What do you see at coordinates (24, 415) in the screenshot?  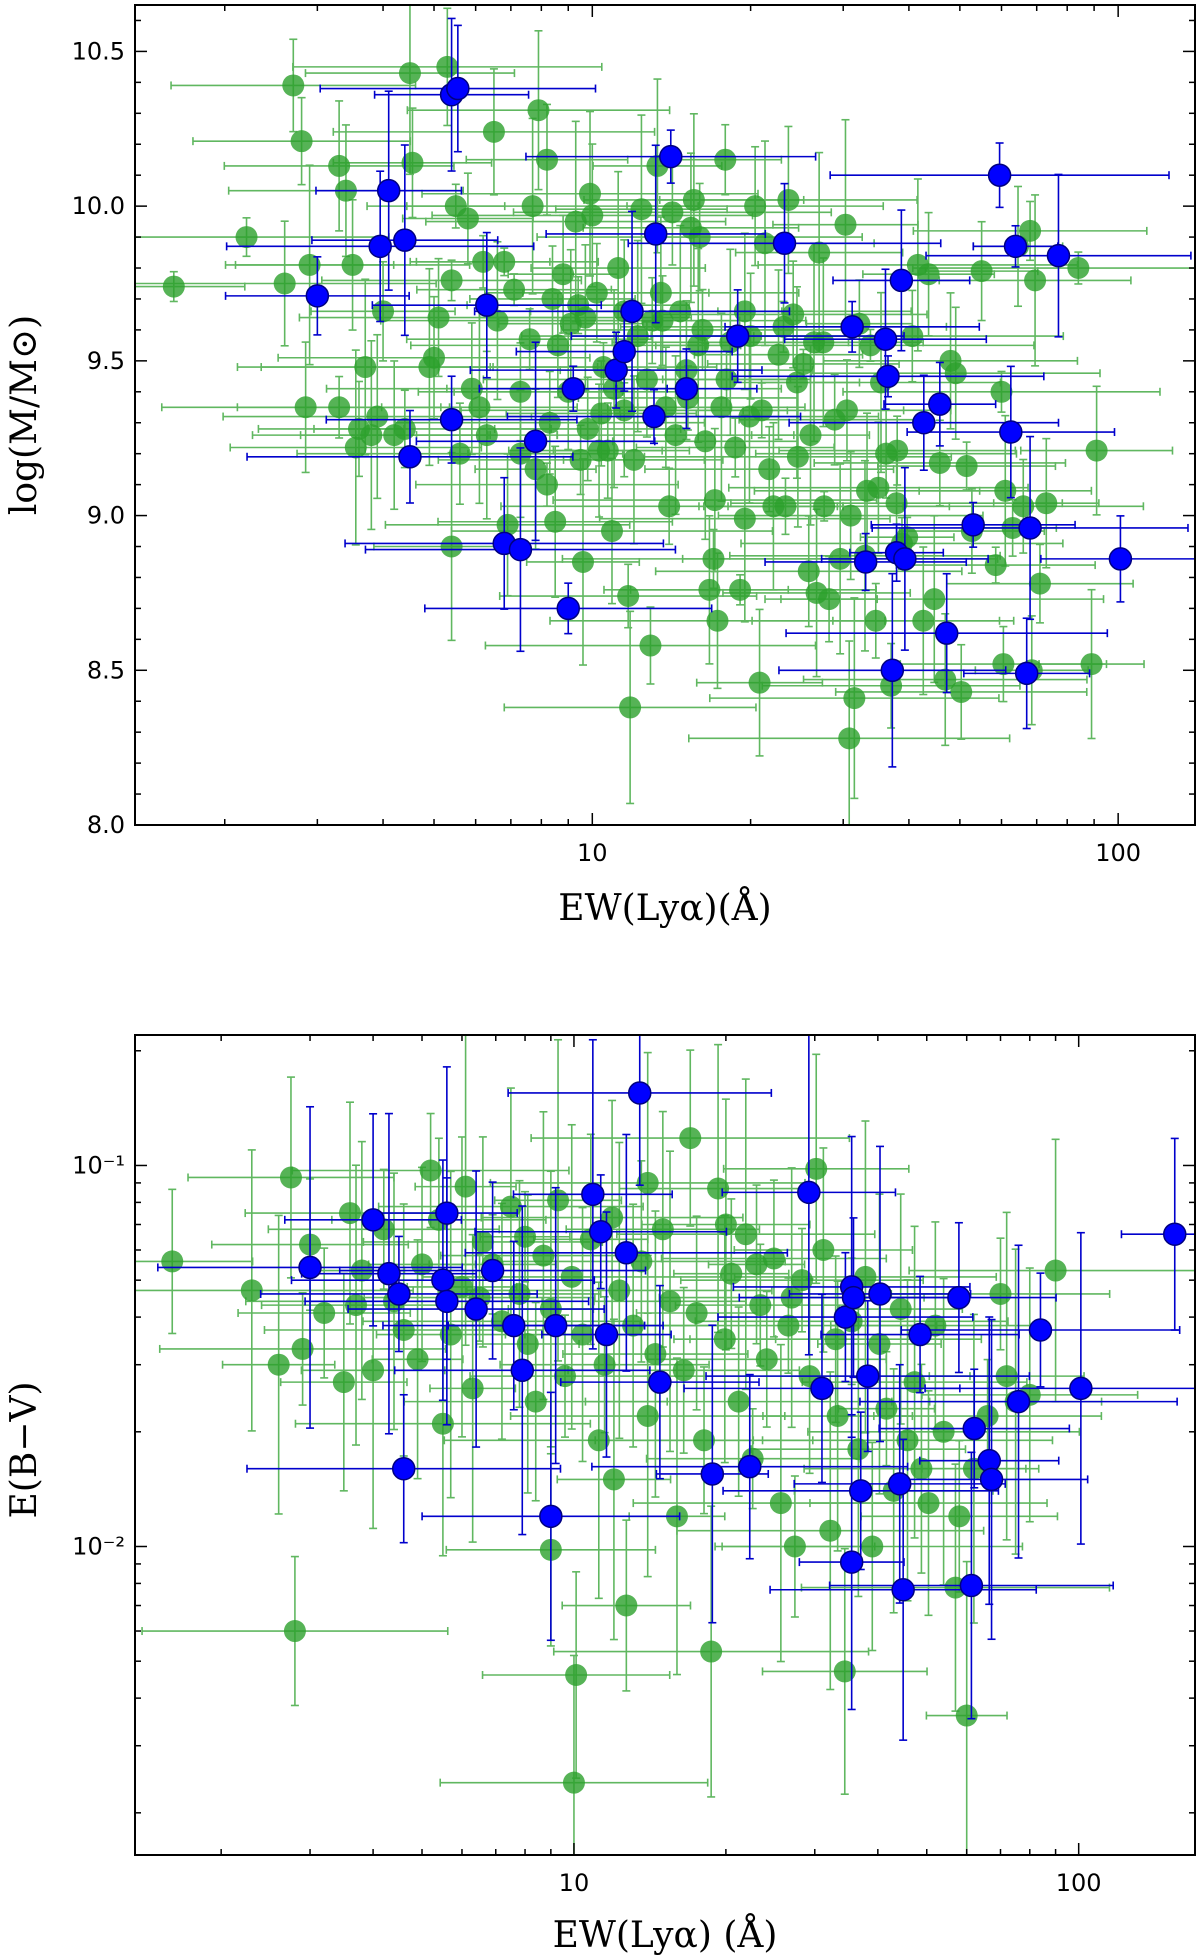 I see `mass-y-axis-label: log(M/M⊙)` at bounding box center [24, 415].